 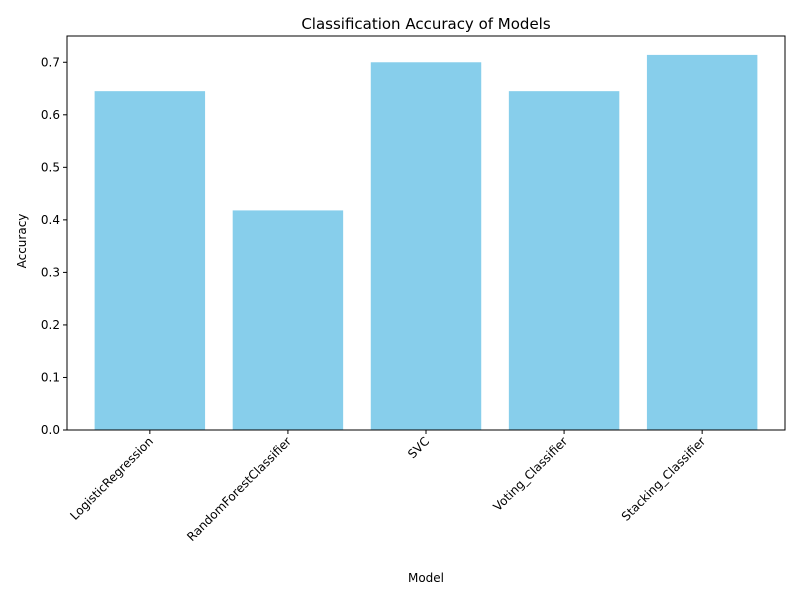 What do you see at coordinates (426, 578) in the screenshot?
I see `x-axis-label: Model` at bounding box center [426, 578].